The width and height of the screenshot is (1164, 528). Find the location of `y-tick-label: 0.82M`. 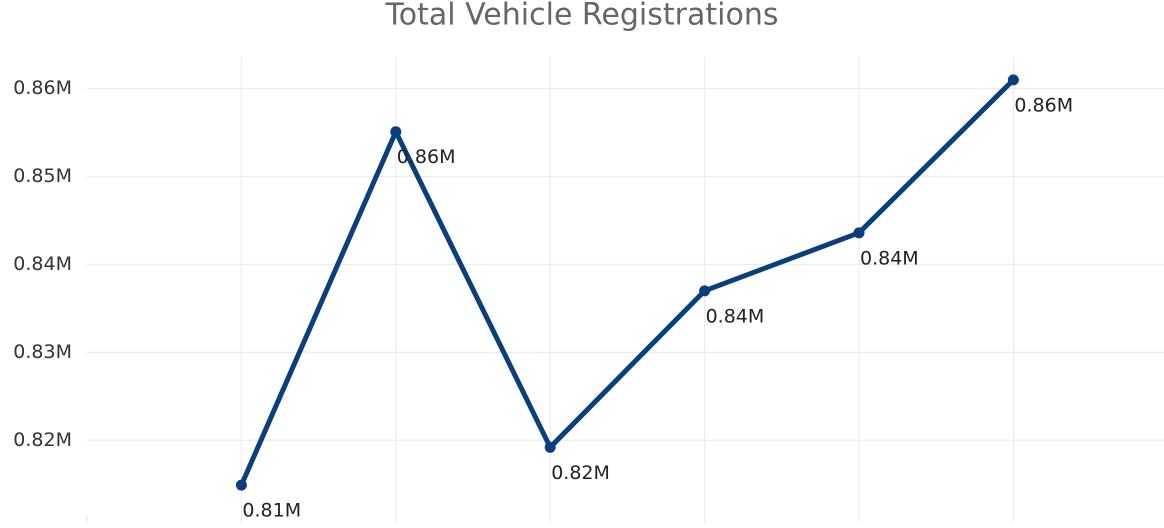

y-tick-label: 0.82M is located at coordinates (42, 440).